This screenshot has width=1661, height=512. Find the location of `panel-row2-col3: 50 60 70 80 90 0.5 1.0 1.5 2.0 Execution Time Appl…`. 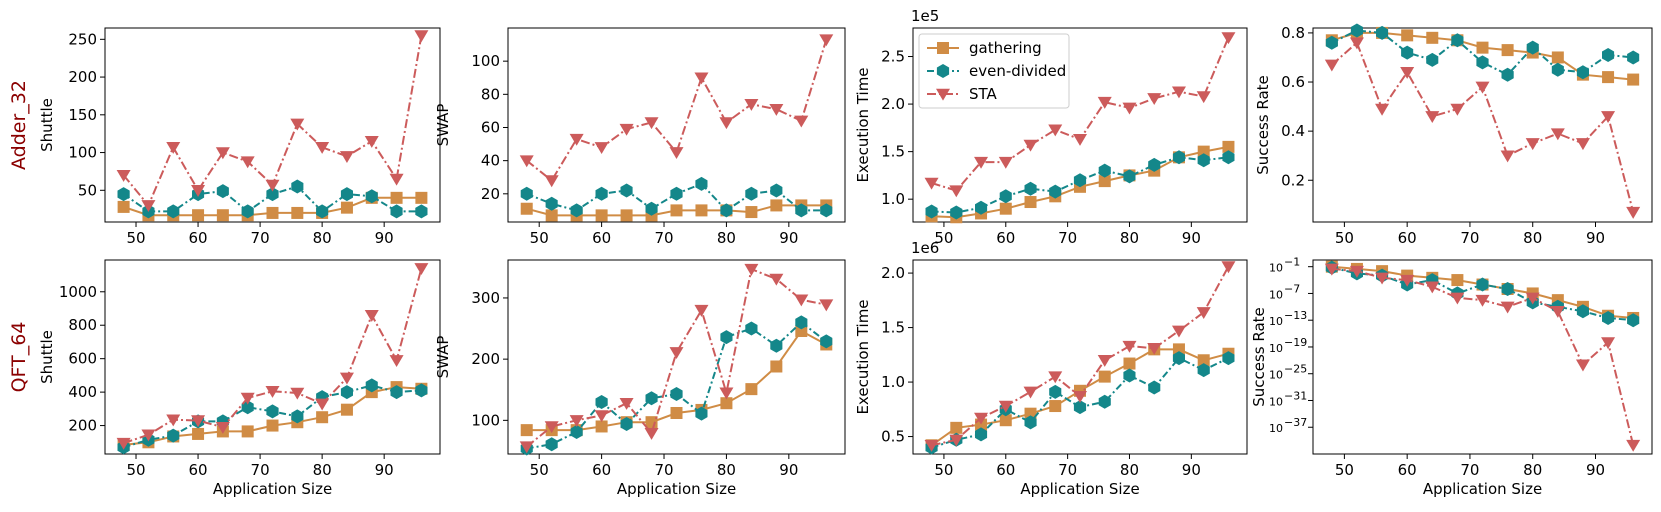

panel-row2-col3: 50 60 70 80 90 0.5 1.0 1.5 2.0 Execution Time Appl… is located at coordinates (1051, 368).